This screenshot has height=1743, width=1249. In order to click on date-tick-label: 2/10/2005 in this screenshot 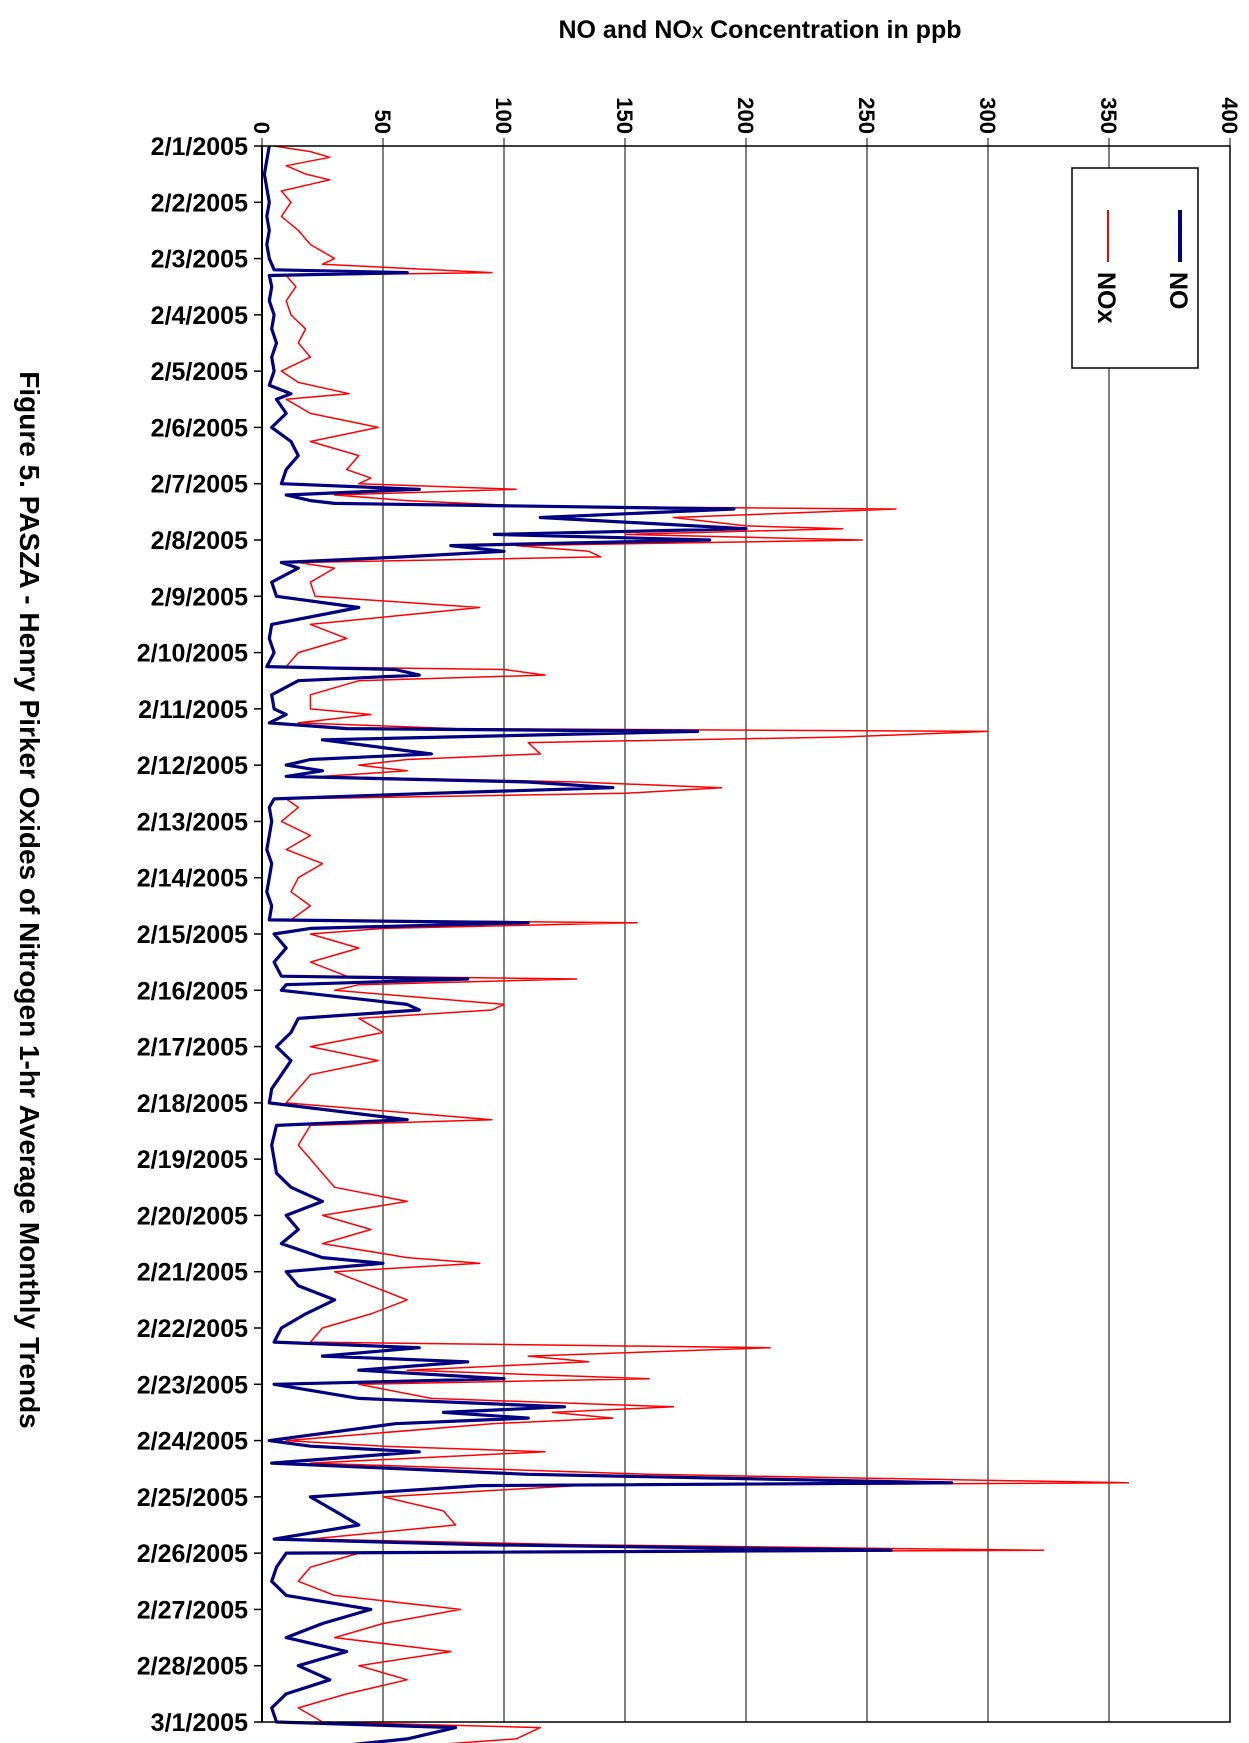, I will do `click(192, 654)`.